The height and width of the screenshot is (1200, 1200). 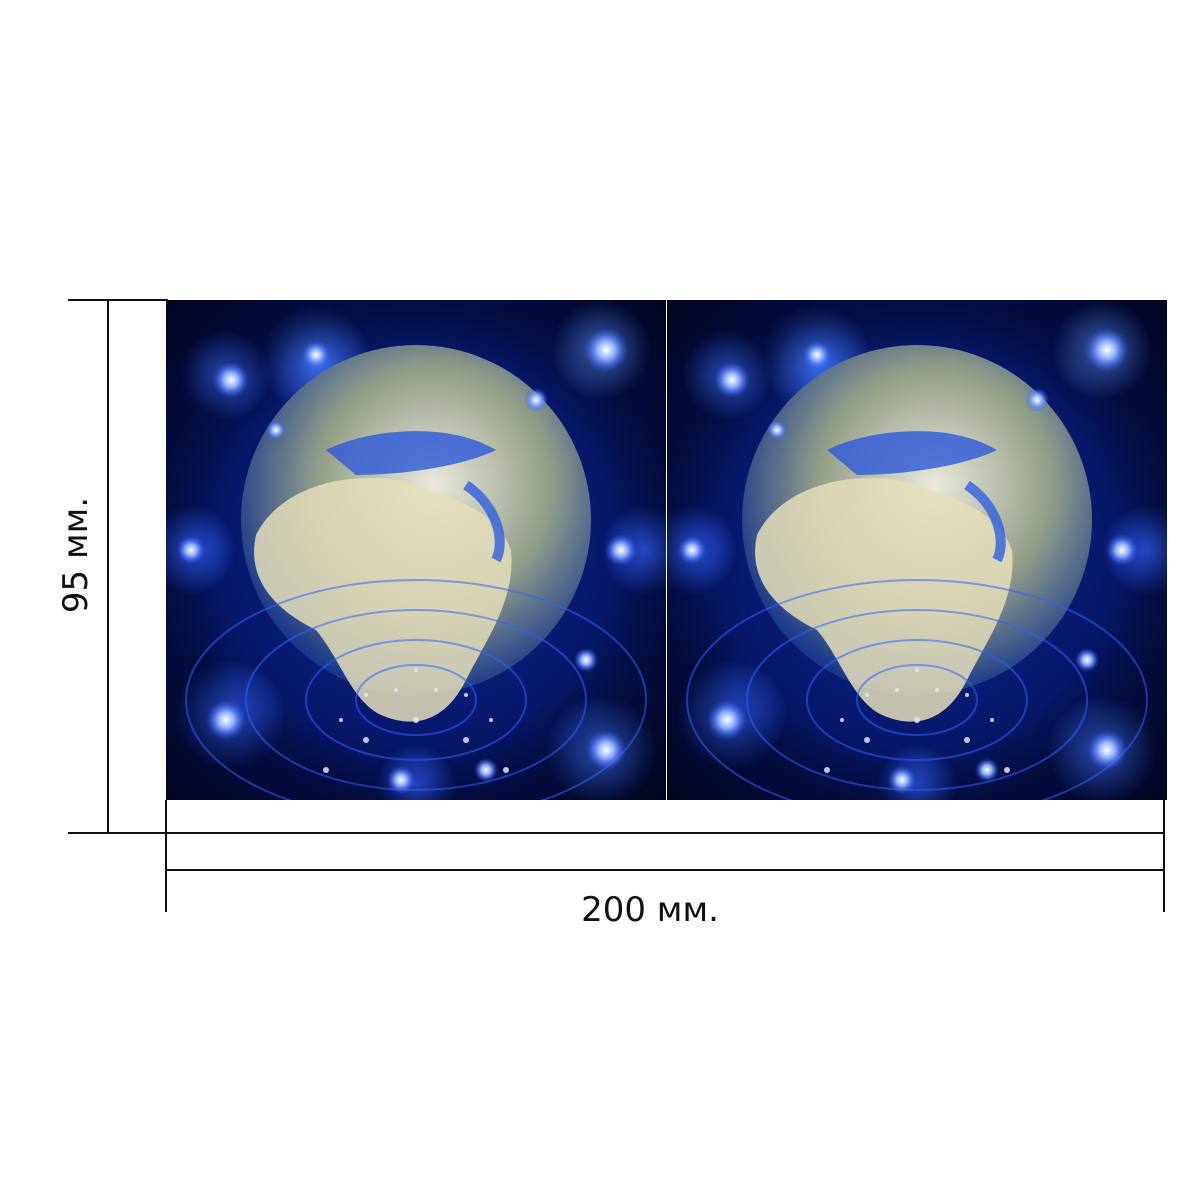 What do you see at coordinates (650, 910) in the screenshot?
I see `width-label: 200 мм.` at bounding box center [650, 910].